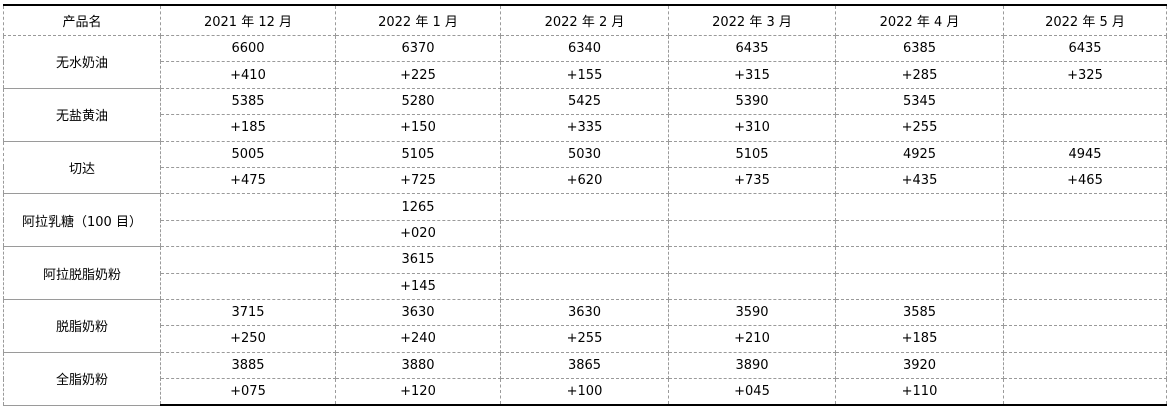 The width and height of the screenshot is (1169, 410). I want to click on price-cell: 5280, so click(418, 101).